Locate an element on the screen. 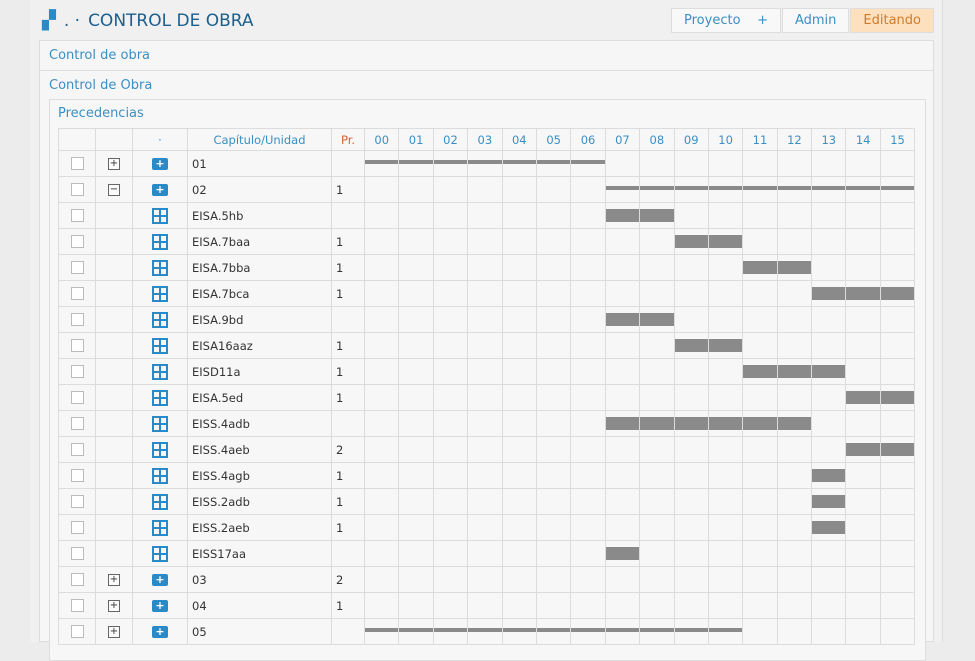 The width and height of the screenshot is (975, 661). table-row: EISA16aaz 1 is located at coordinates (487, 345).